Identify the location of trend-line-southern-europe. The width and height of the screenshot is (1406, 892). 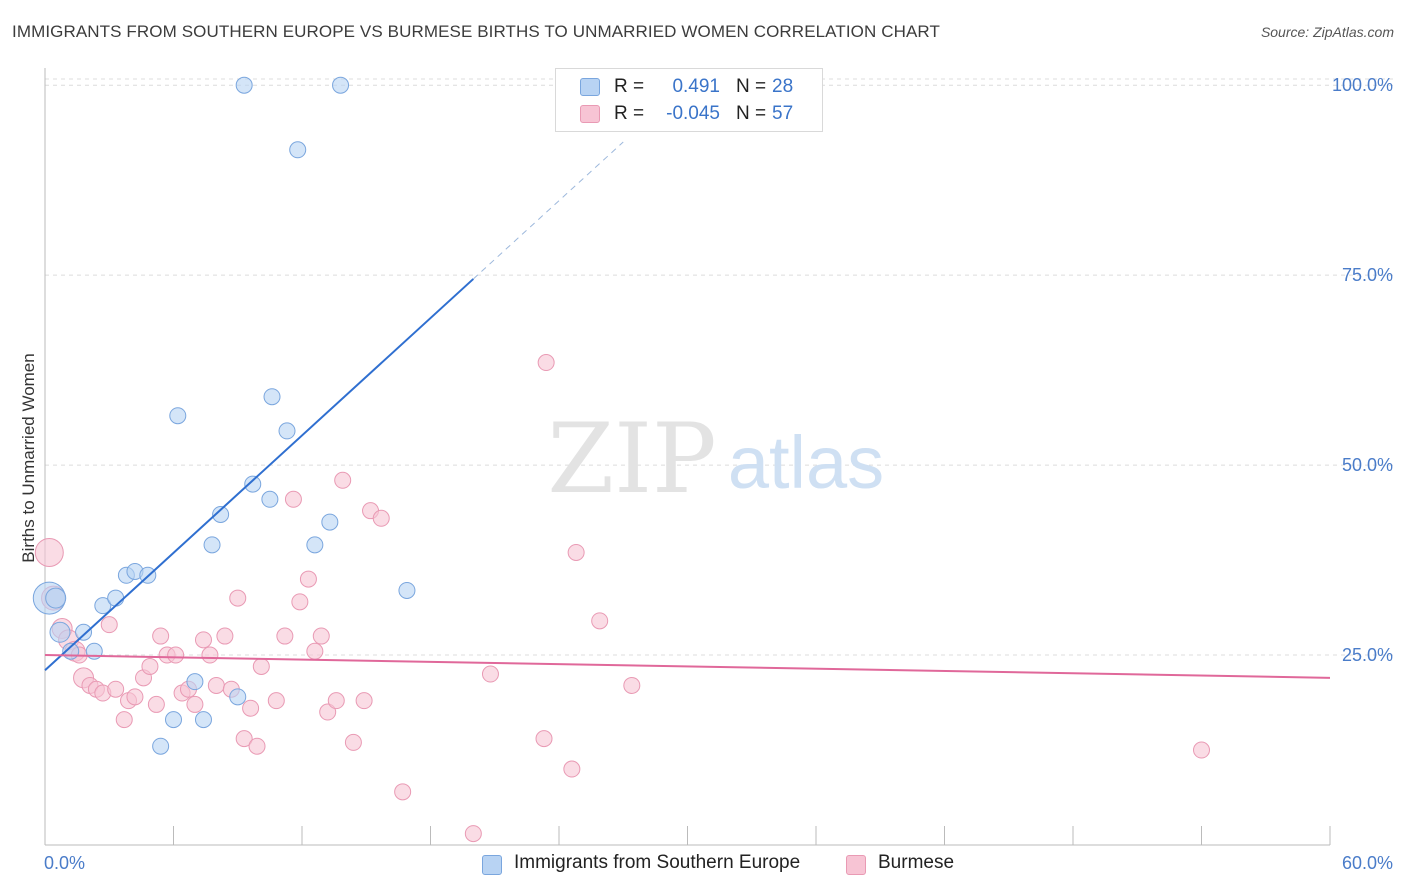
(259, 474).